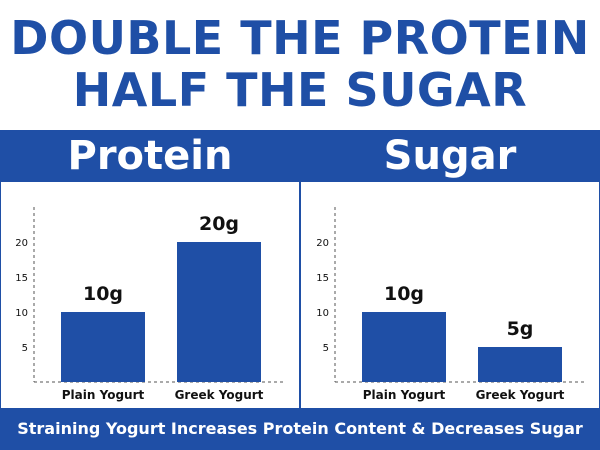  Describe the element at coordinates (322, 243) in the screenshot. I see `sugar-y-tick-label: 20` at that location.